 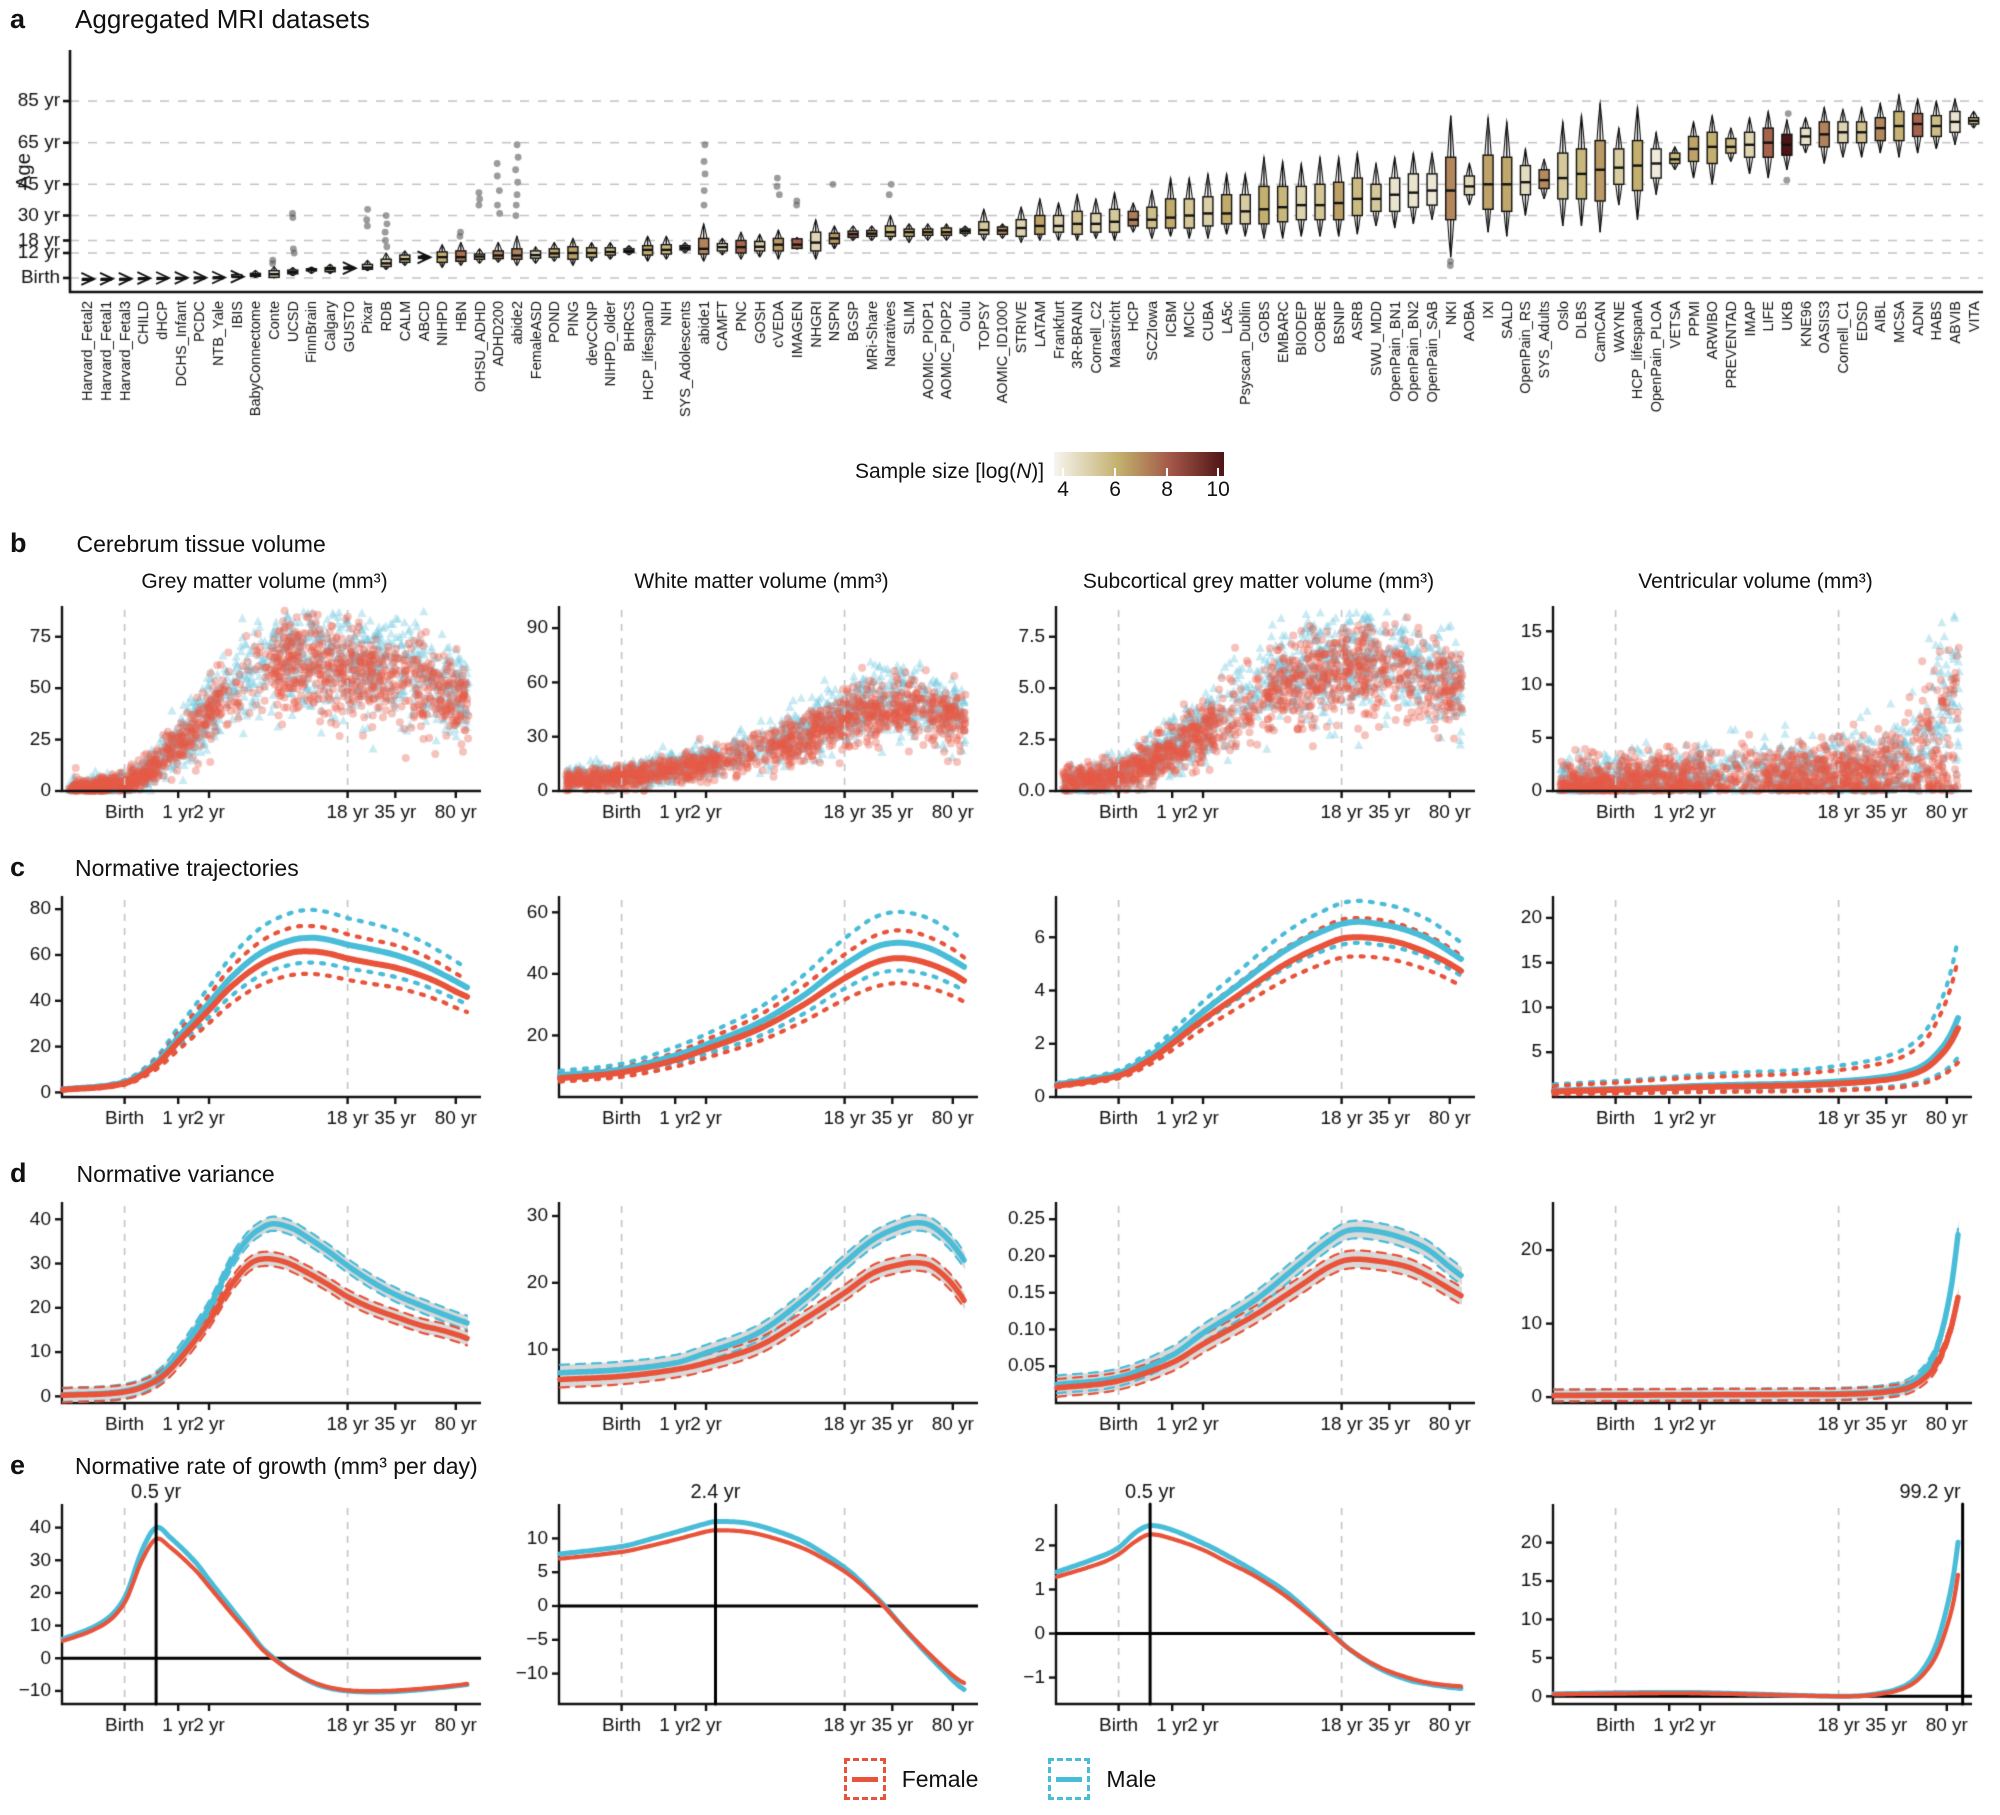 What do you see at coordinates (1243, 1316) in the screenshot?
I see `panel-d-plot-sgmv` at bounding box center [1243, 1316].